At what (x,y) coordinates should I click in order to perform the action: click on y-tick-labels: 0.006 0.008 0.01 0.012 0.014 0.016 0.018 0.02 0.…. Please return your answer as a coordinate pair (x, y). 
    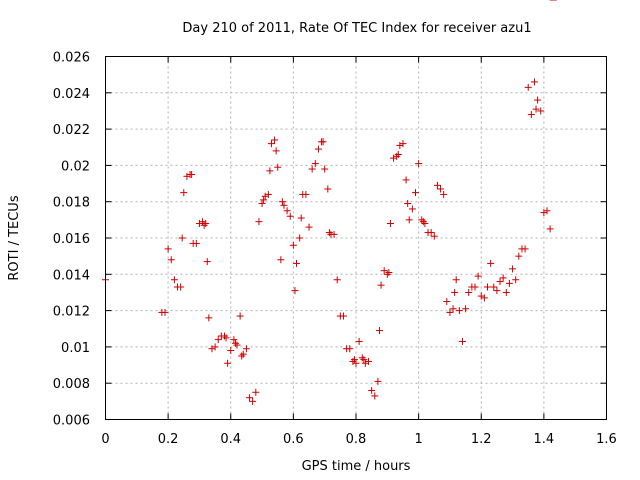
    Looking at the image, I should click on (71, 240).